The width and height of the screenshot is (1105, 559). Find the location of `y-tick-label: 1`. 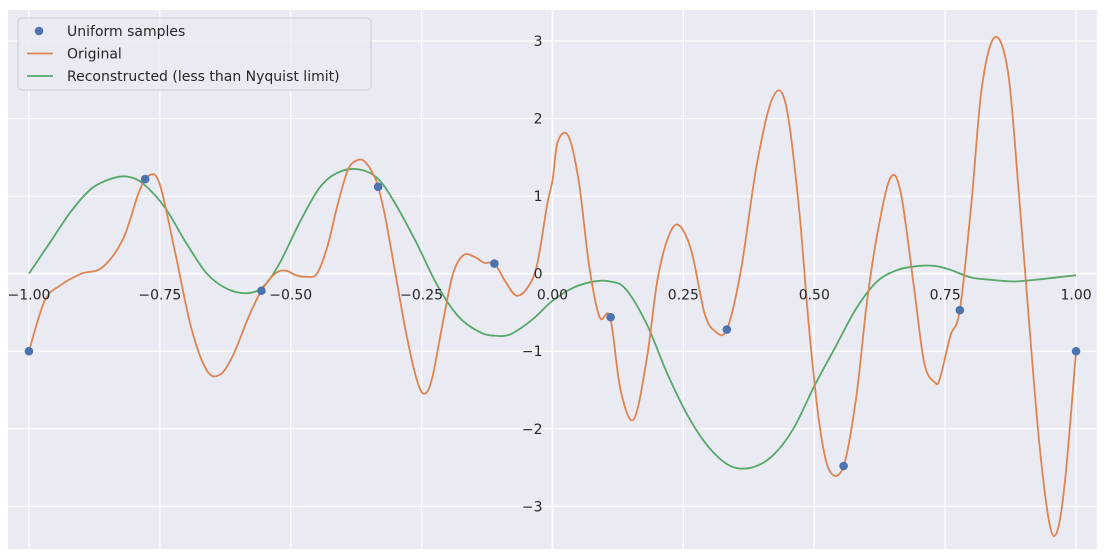

y-tick-label: 1 is located at coordinates (538, 197).